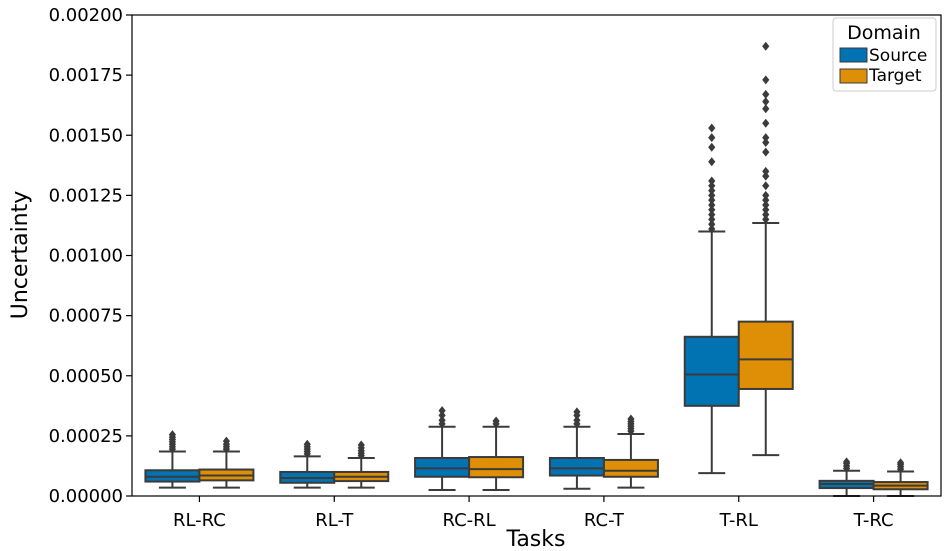 Image resolution: width=951 pixels, height=551 pixels. Describe the element at coordinates (86, 15) in the screenshot. I see `y-tick-label: 0.00200` at that location.